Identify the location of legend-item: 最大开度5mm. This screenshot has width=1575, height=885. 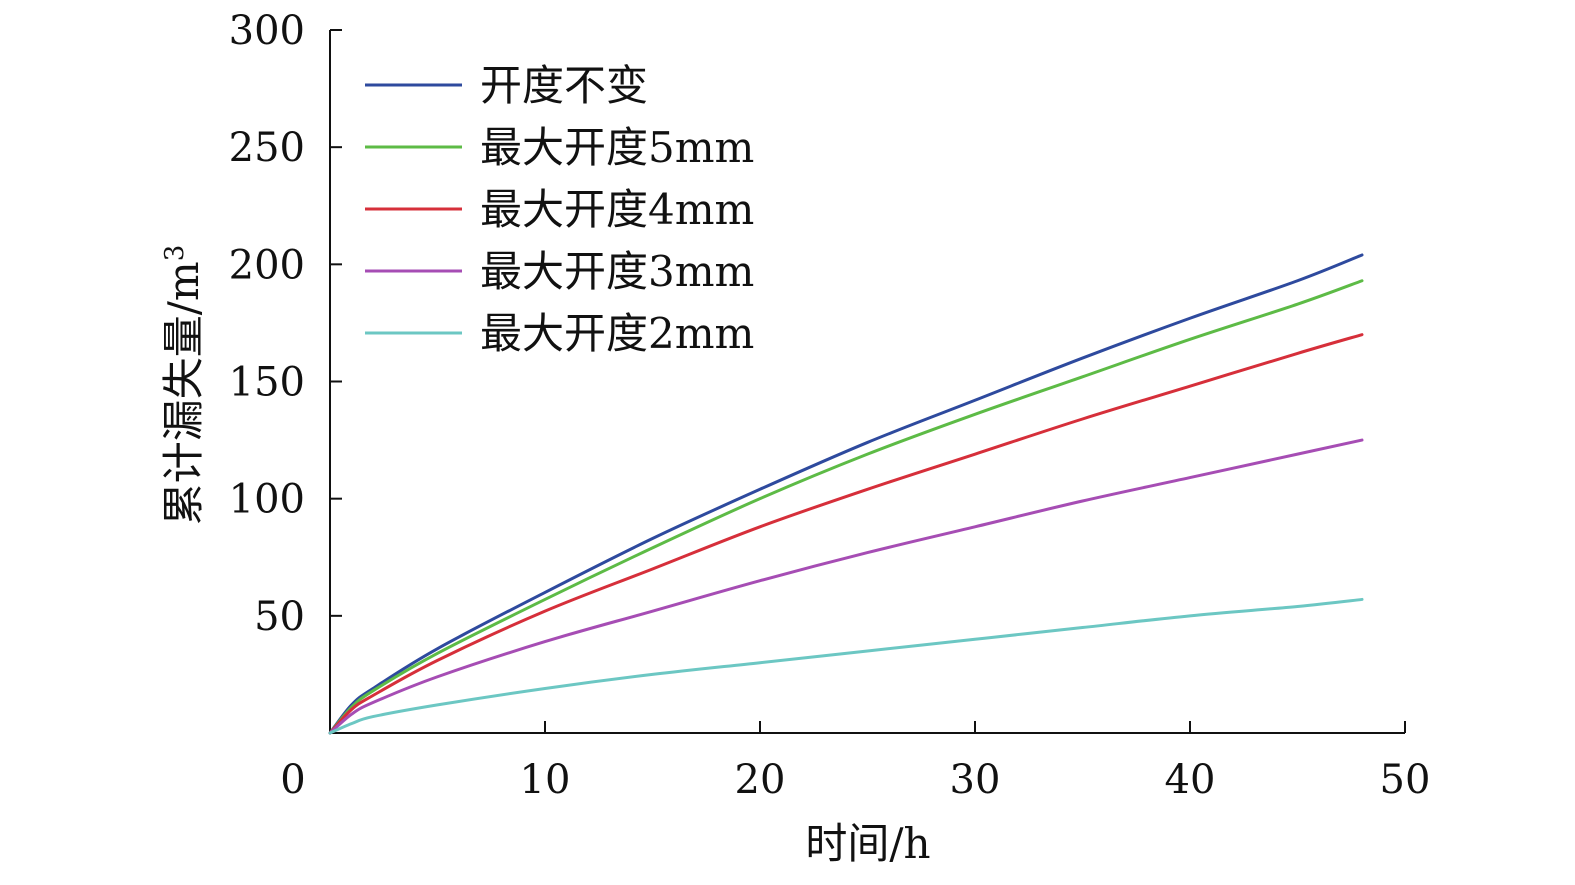
(559, 147).